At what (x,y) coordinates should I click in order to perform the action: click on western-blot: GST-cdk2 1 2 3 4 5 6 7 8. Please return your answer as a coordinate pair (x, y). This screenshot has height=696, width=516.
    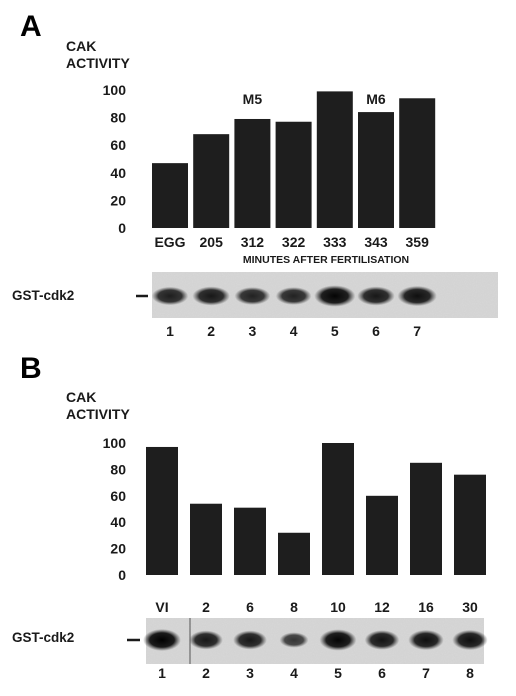
    Looking at the image, I should click on (250, 649).